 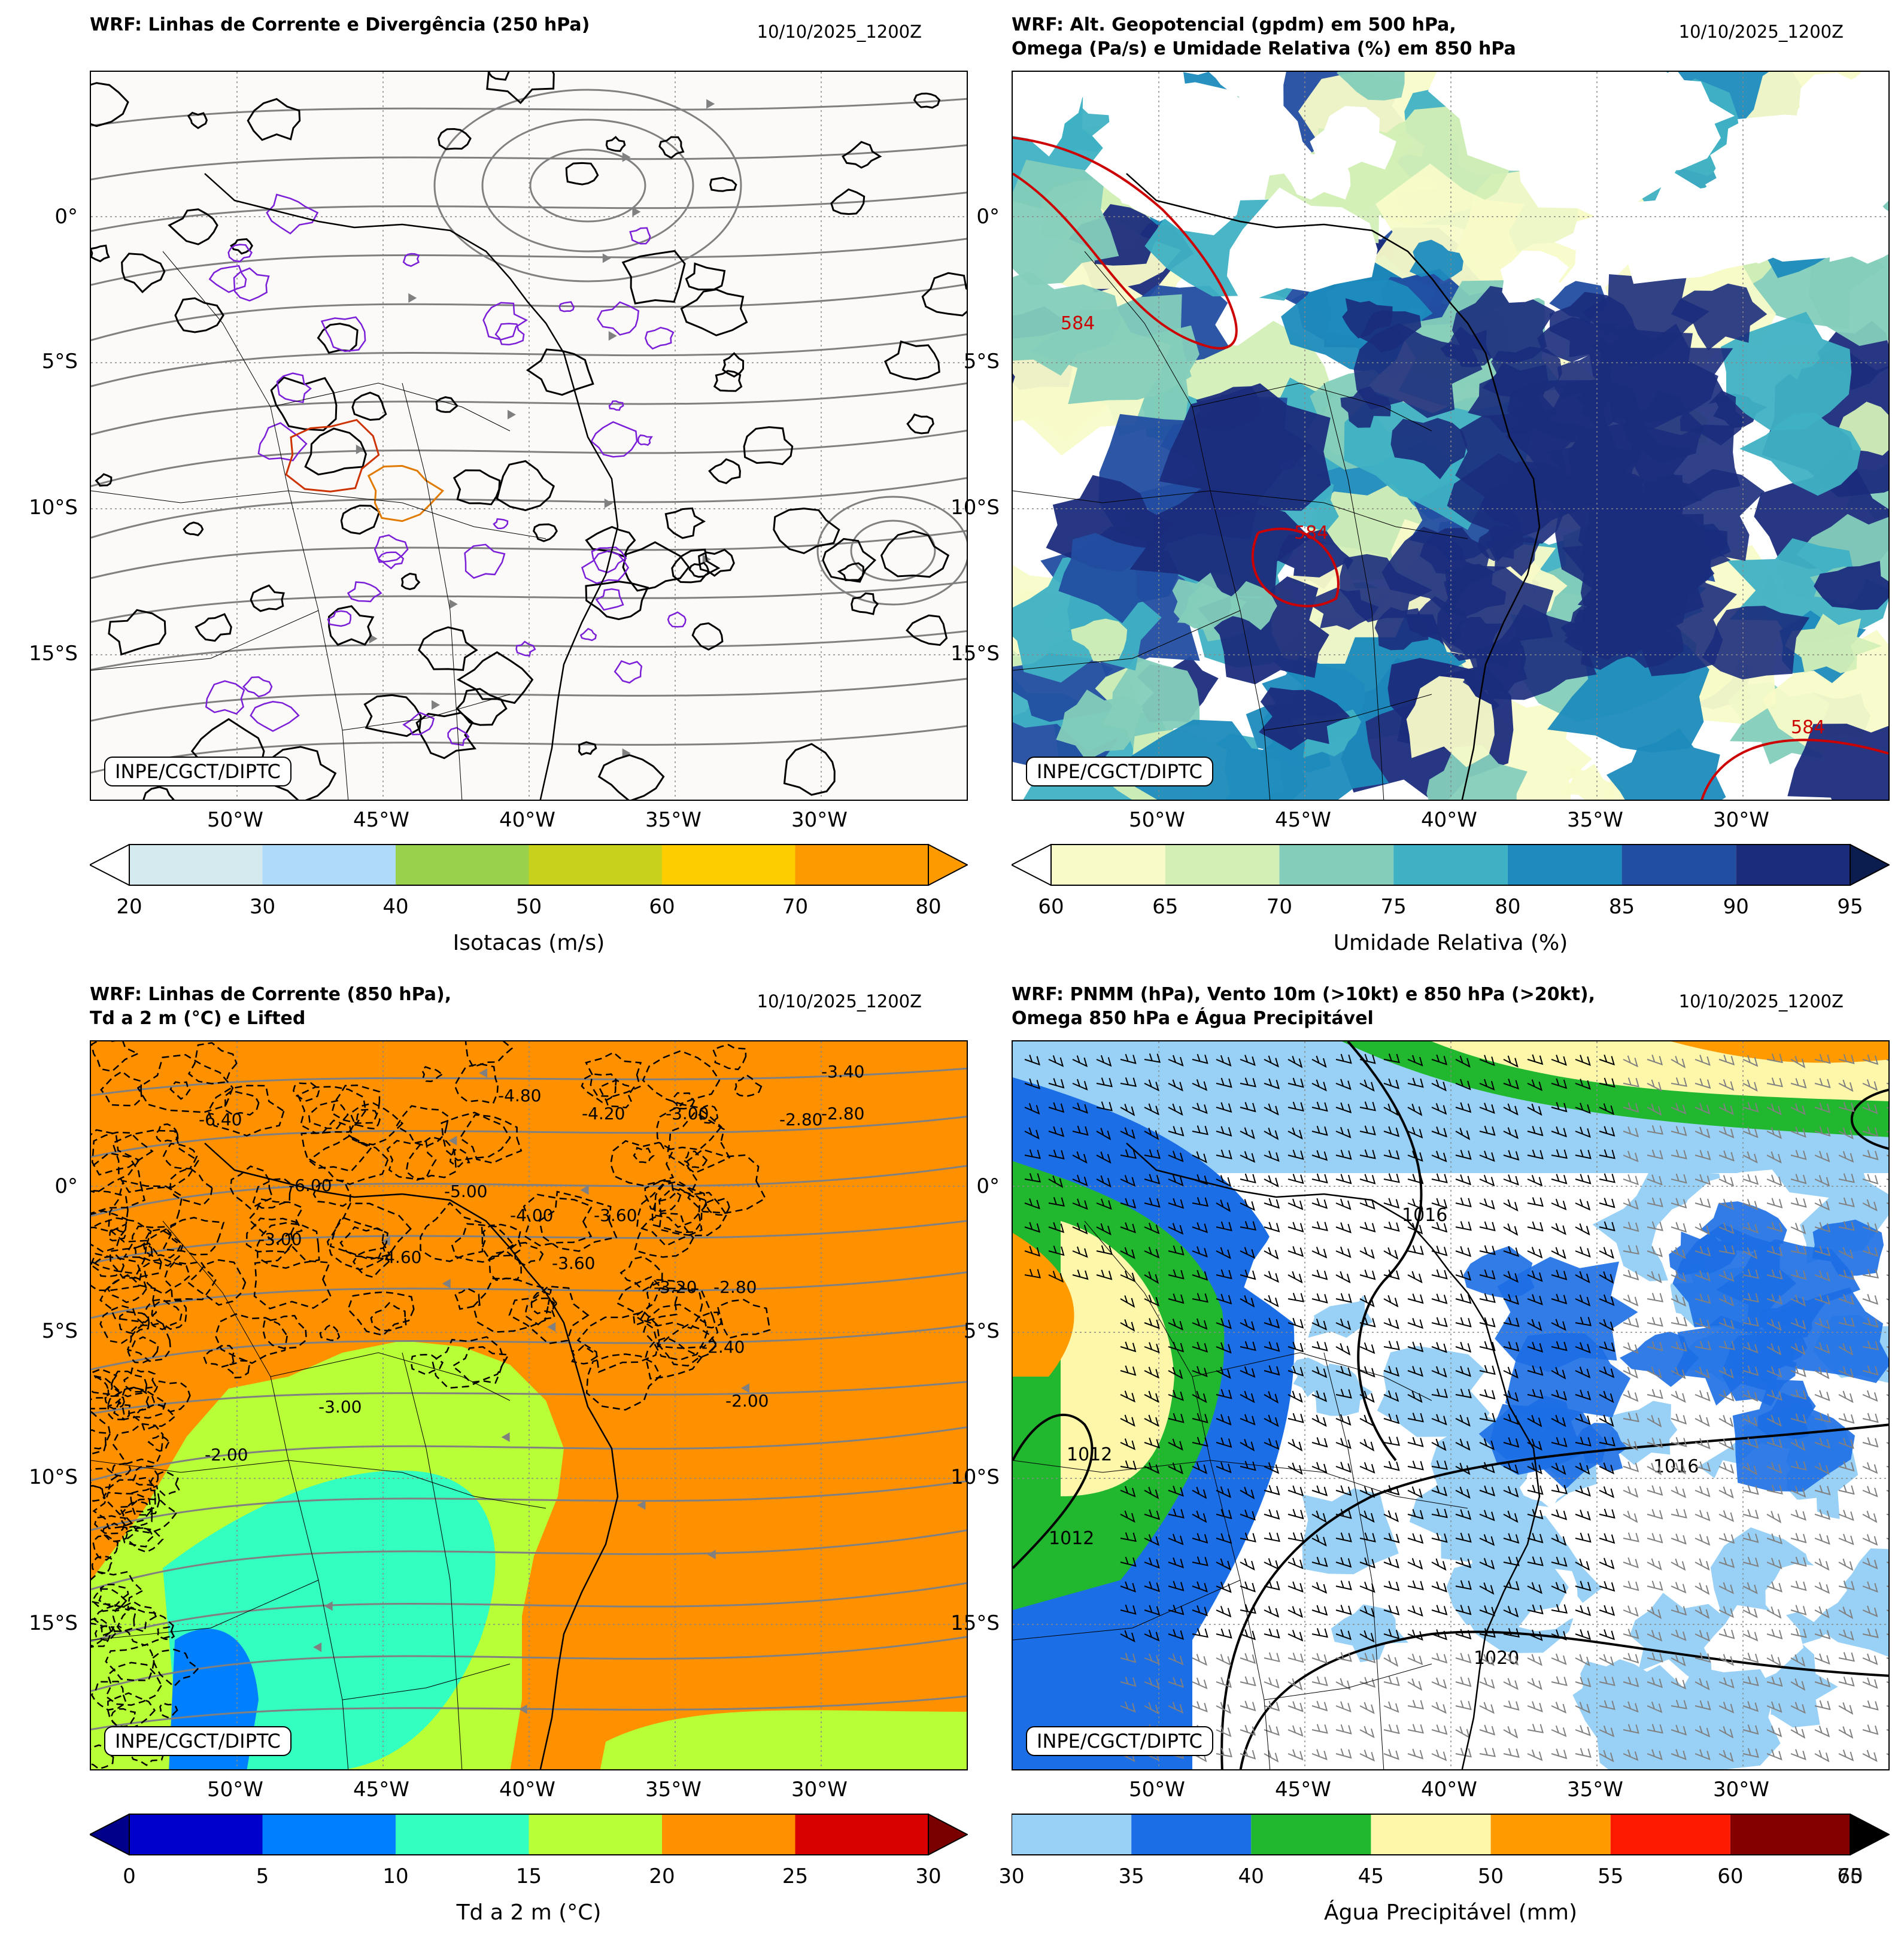 What do you see at coordinates (482, 707) in the screenshot?
I see `divergence-contour` at bounding box center [482, 707].